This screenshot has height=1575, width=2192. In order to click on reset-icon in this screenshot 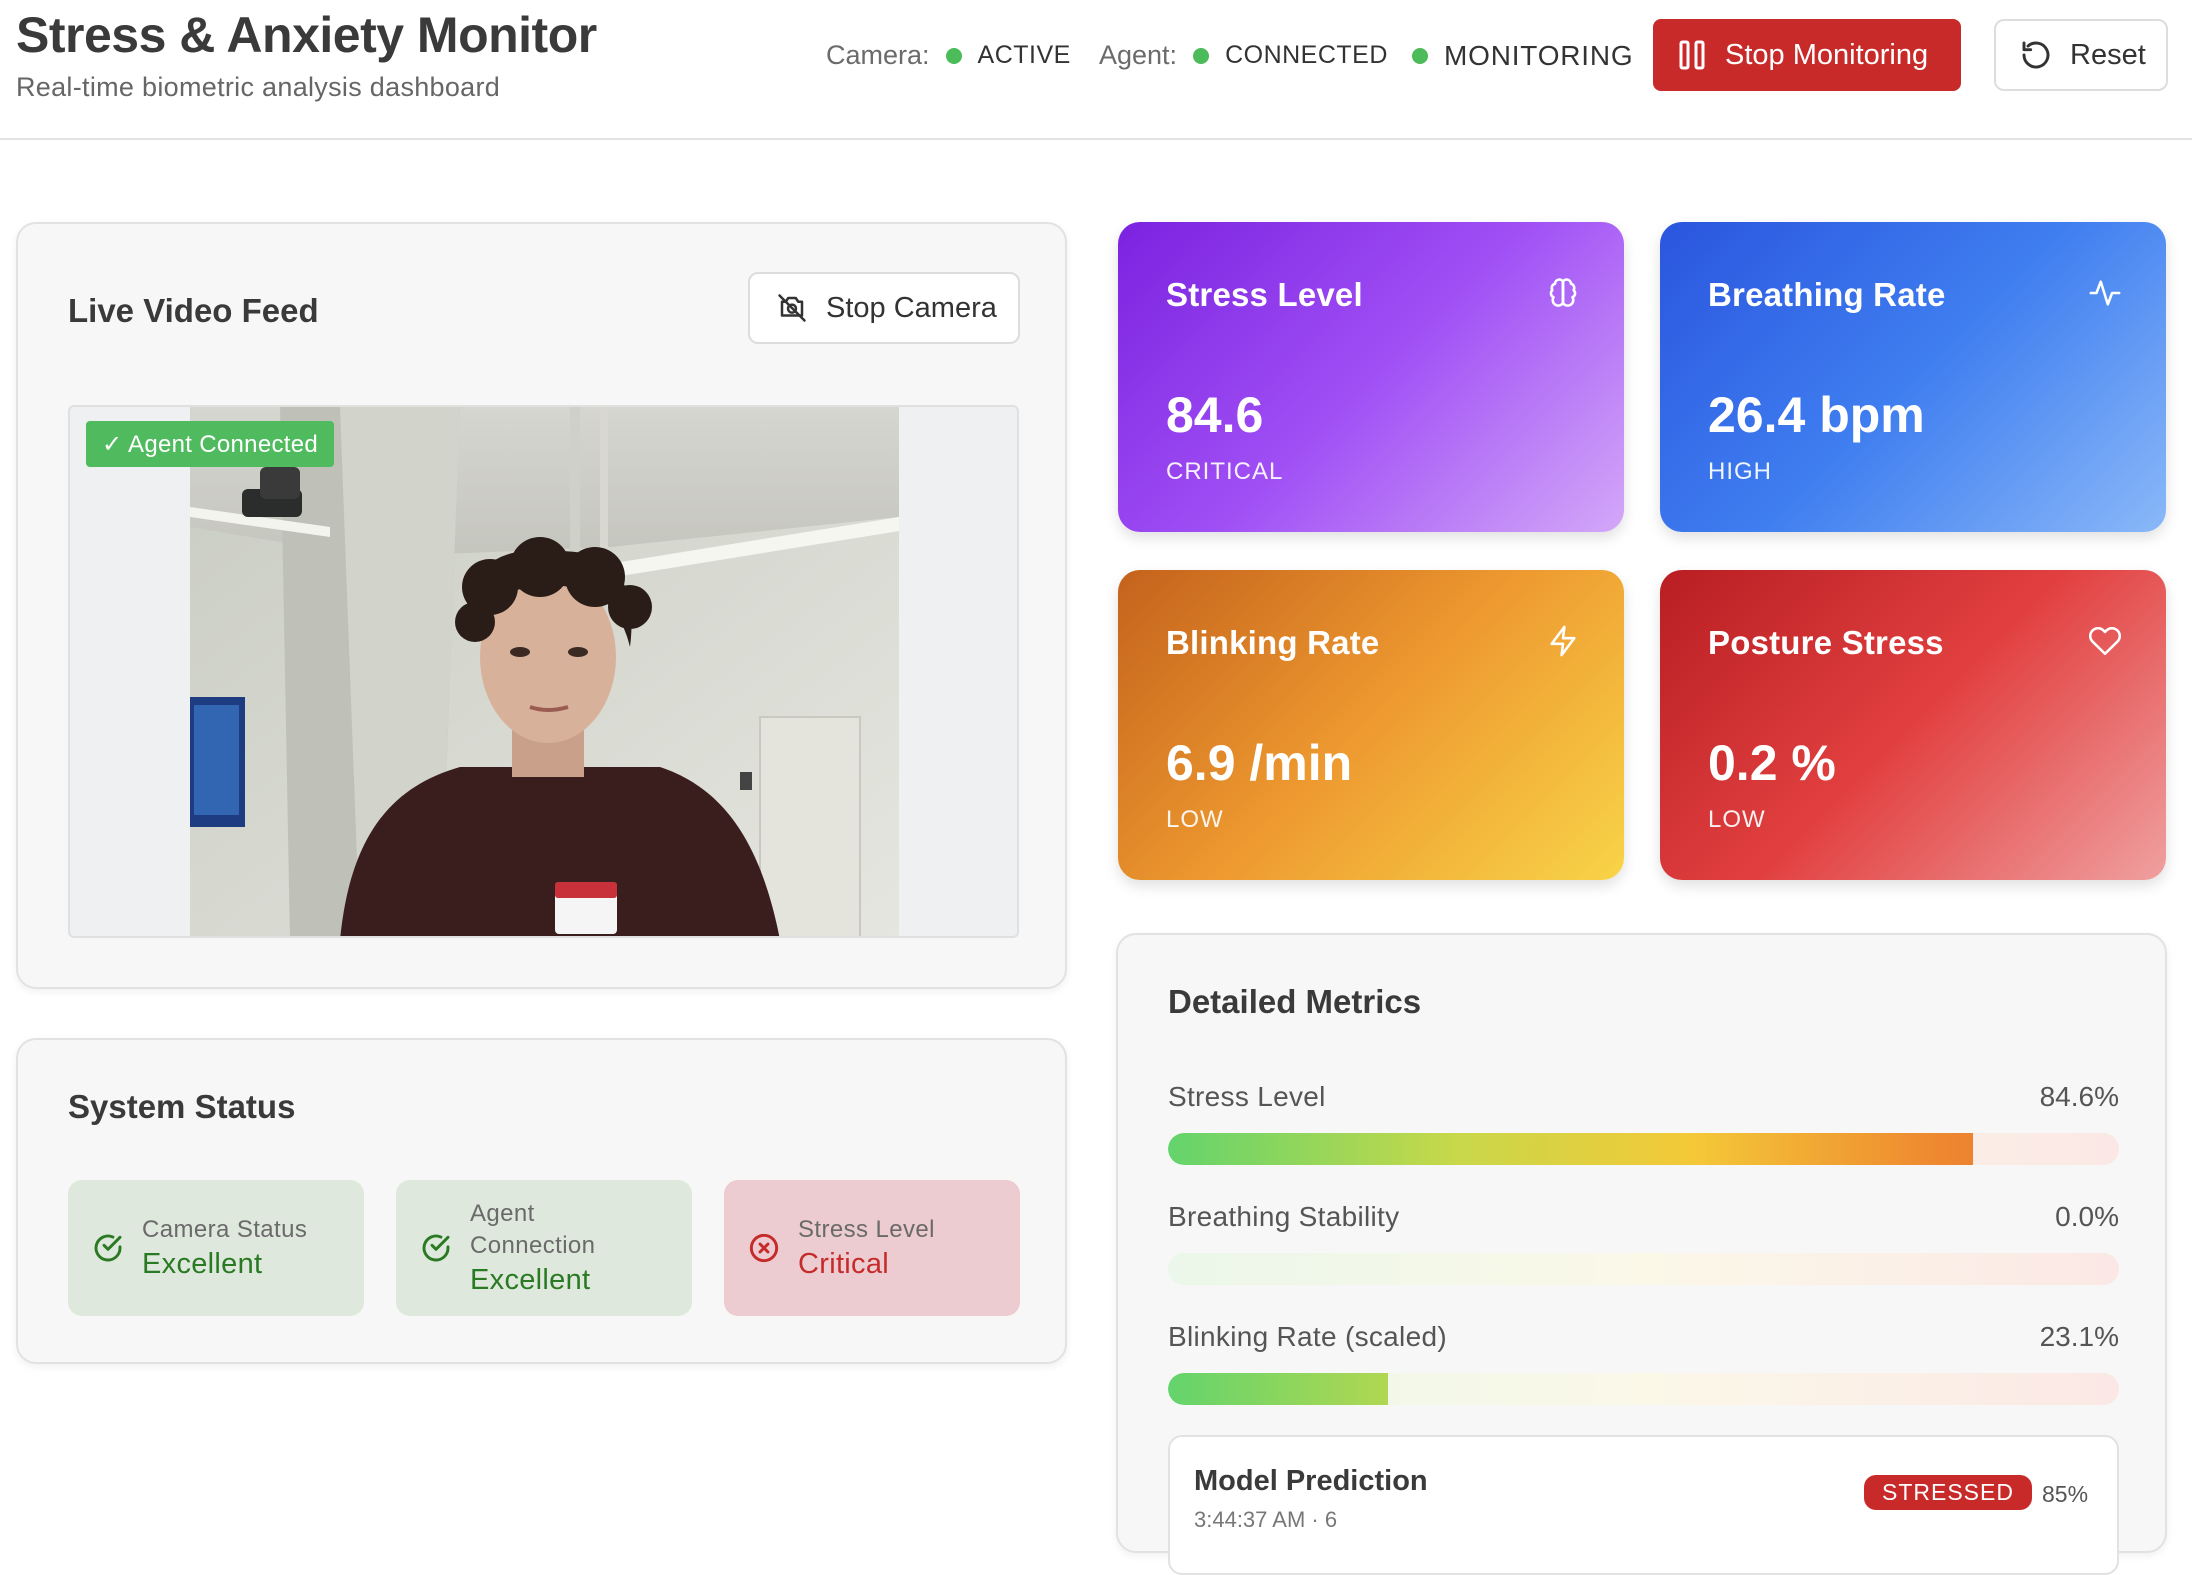, I will do `click(2036, 55)`.